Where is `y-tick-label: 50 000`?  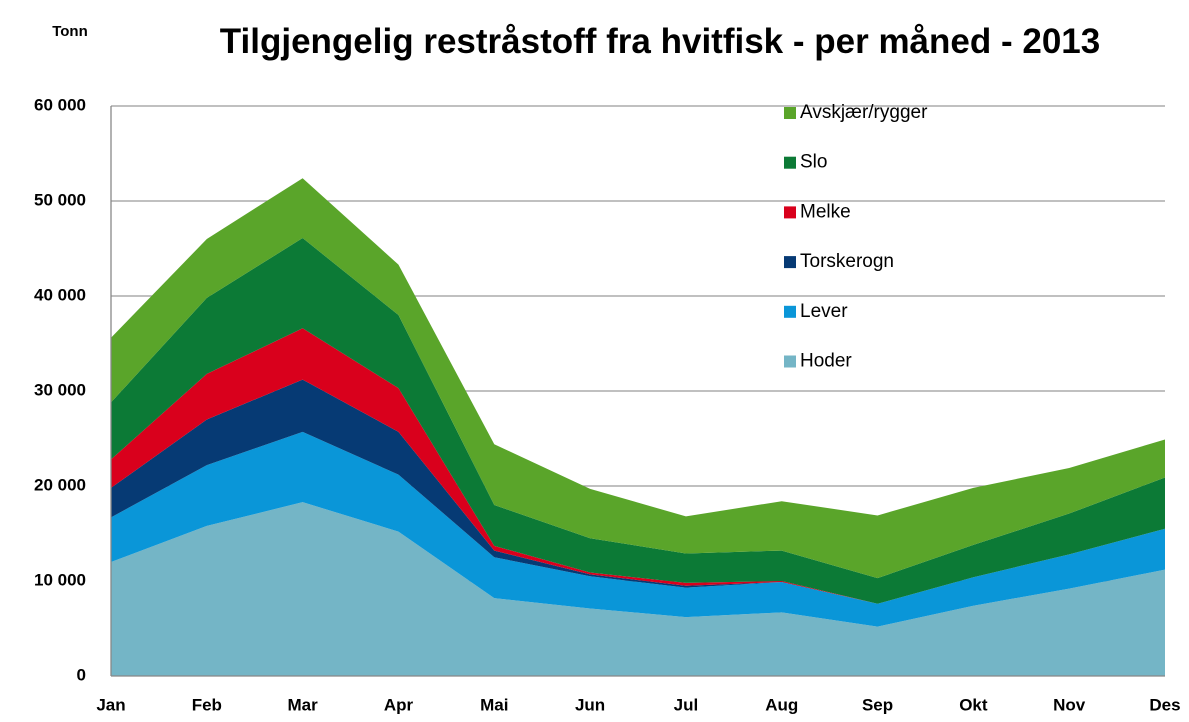 y-tick-label: 50 000 is located at coordinates (60, 199).